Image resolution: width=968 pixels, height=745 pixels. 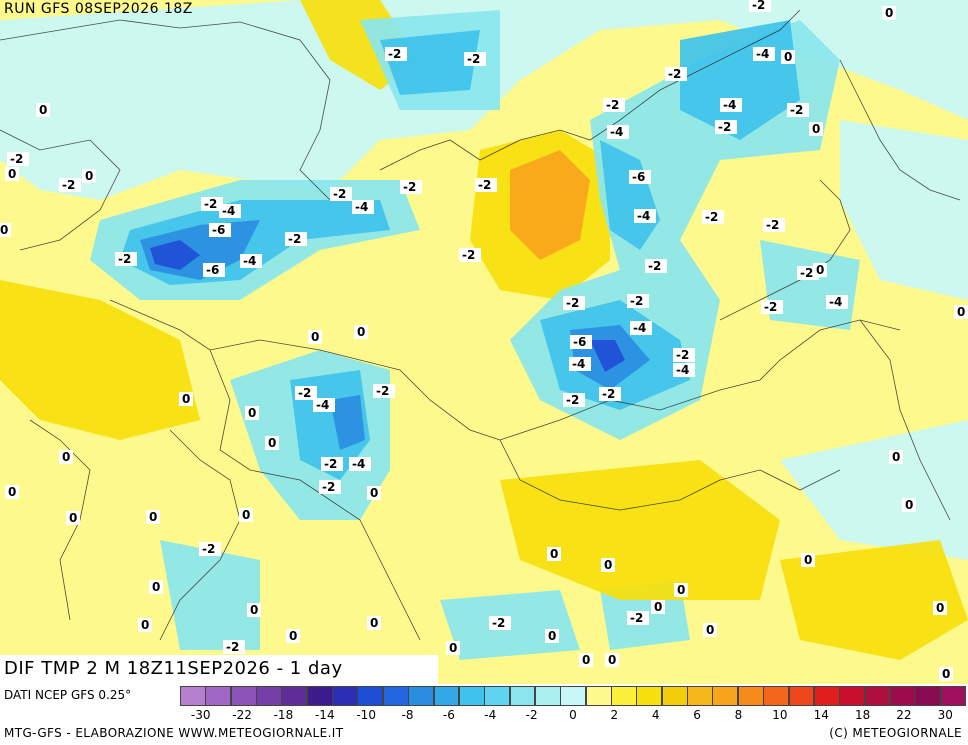 What do you see at coordinates (738, 715) in the screenshot?
I see `color-scale-tick: 8` at bounding box center [738, 715].